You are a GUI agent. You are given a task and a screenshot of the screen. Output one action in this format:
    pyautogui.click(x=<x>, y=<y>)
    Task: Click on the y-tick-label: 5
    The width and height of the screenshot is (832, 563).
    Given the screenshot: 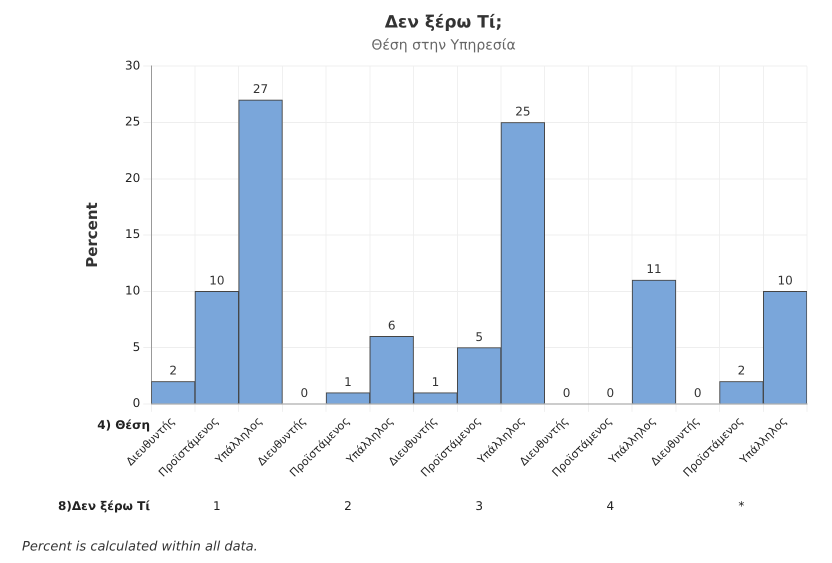 What is the action you would take?
    pyautogui.click(x=136, y=347)
    